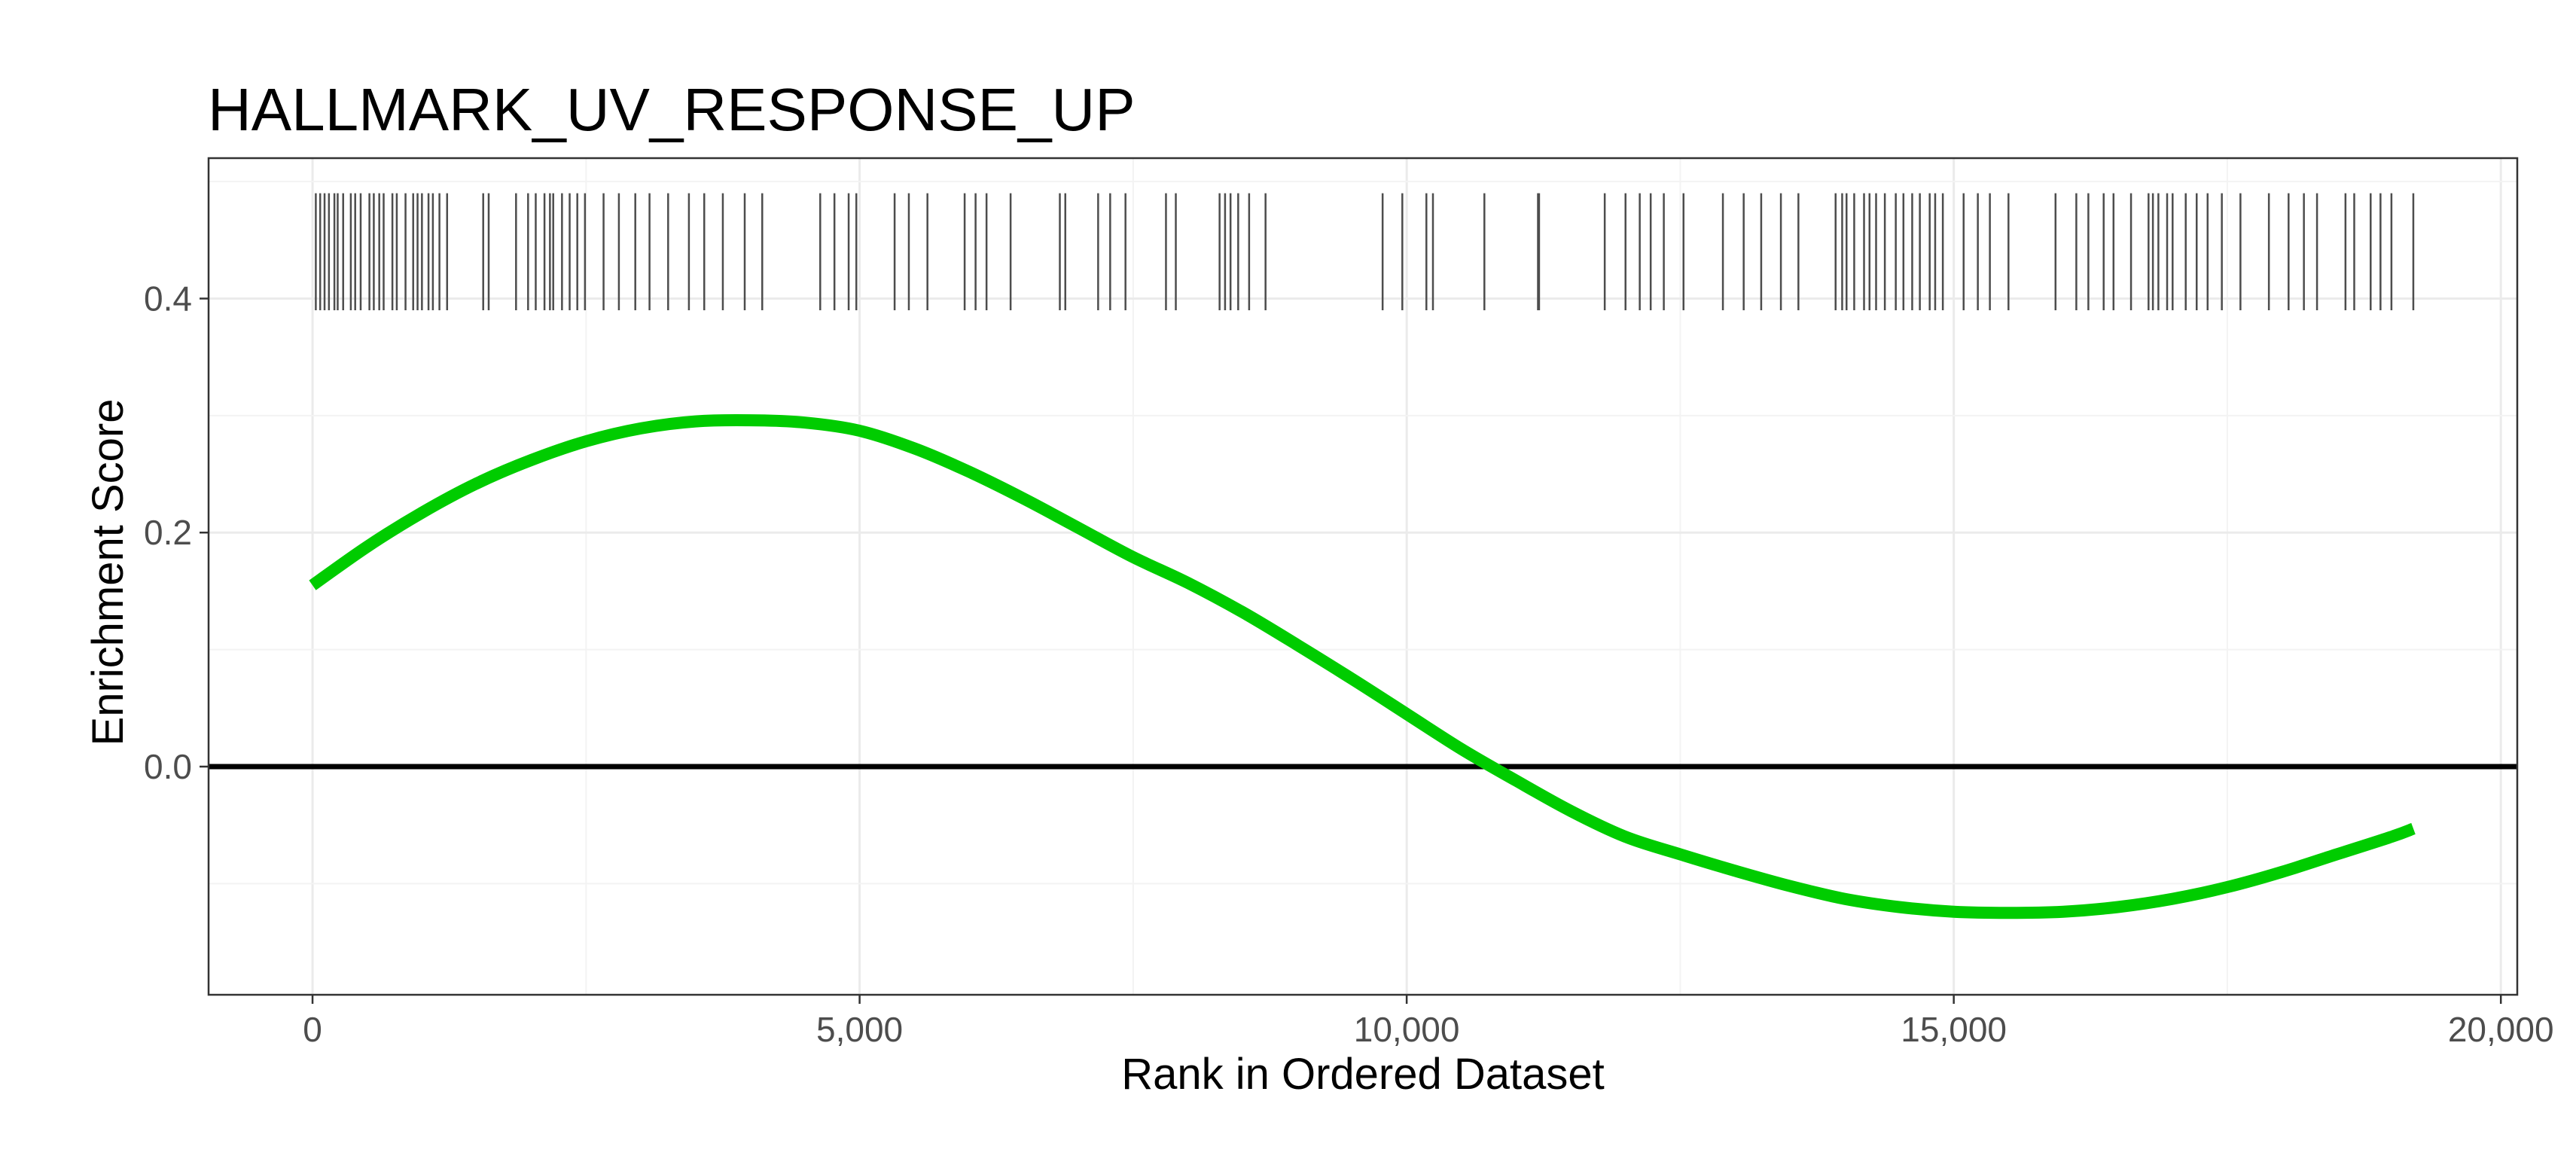 This screenshot has width=2576, height=1174. Describe the element at coordinates (108, 572) in the screenshot. I see `y-axis-title: Enrichment Score` at that location.